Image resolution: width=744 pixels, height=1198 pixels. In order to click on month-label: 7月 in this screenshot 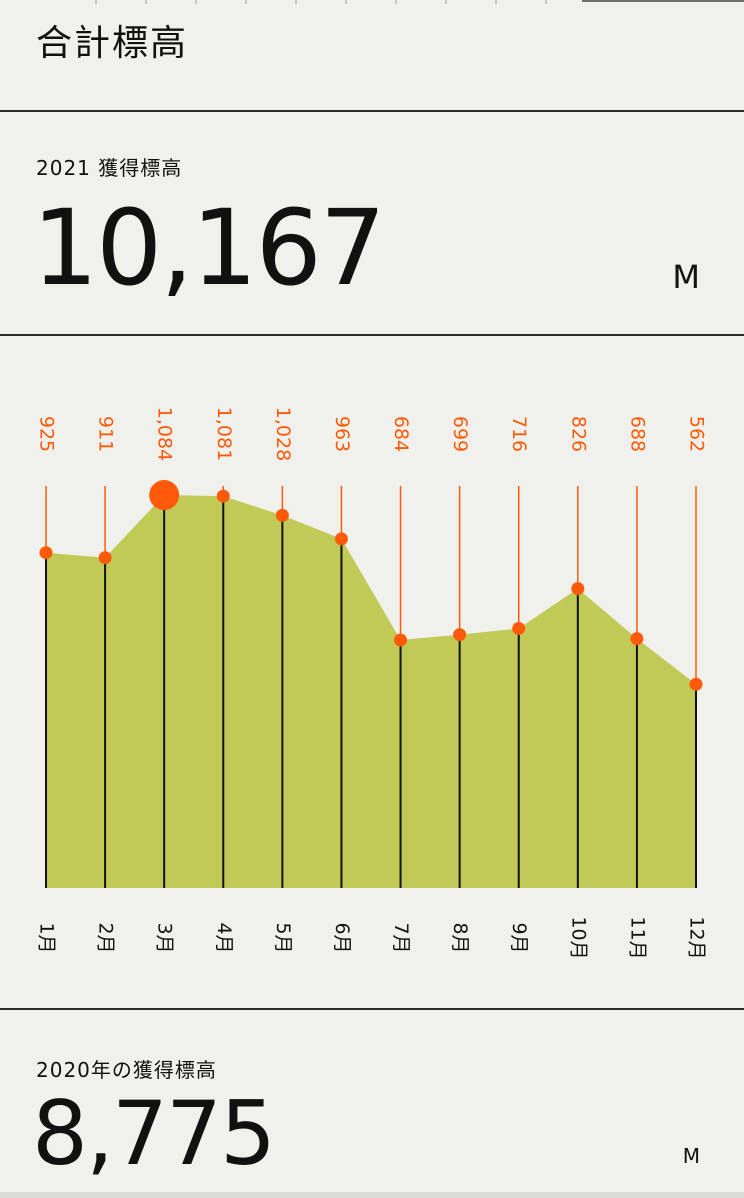, I will do `click(401, 937)`.